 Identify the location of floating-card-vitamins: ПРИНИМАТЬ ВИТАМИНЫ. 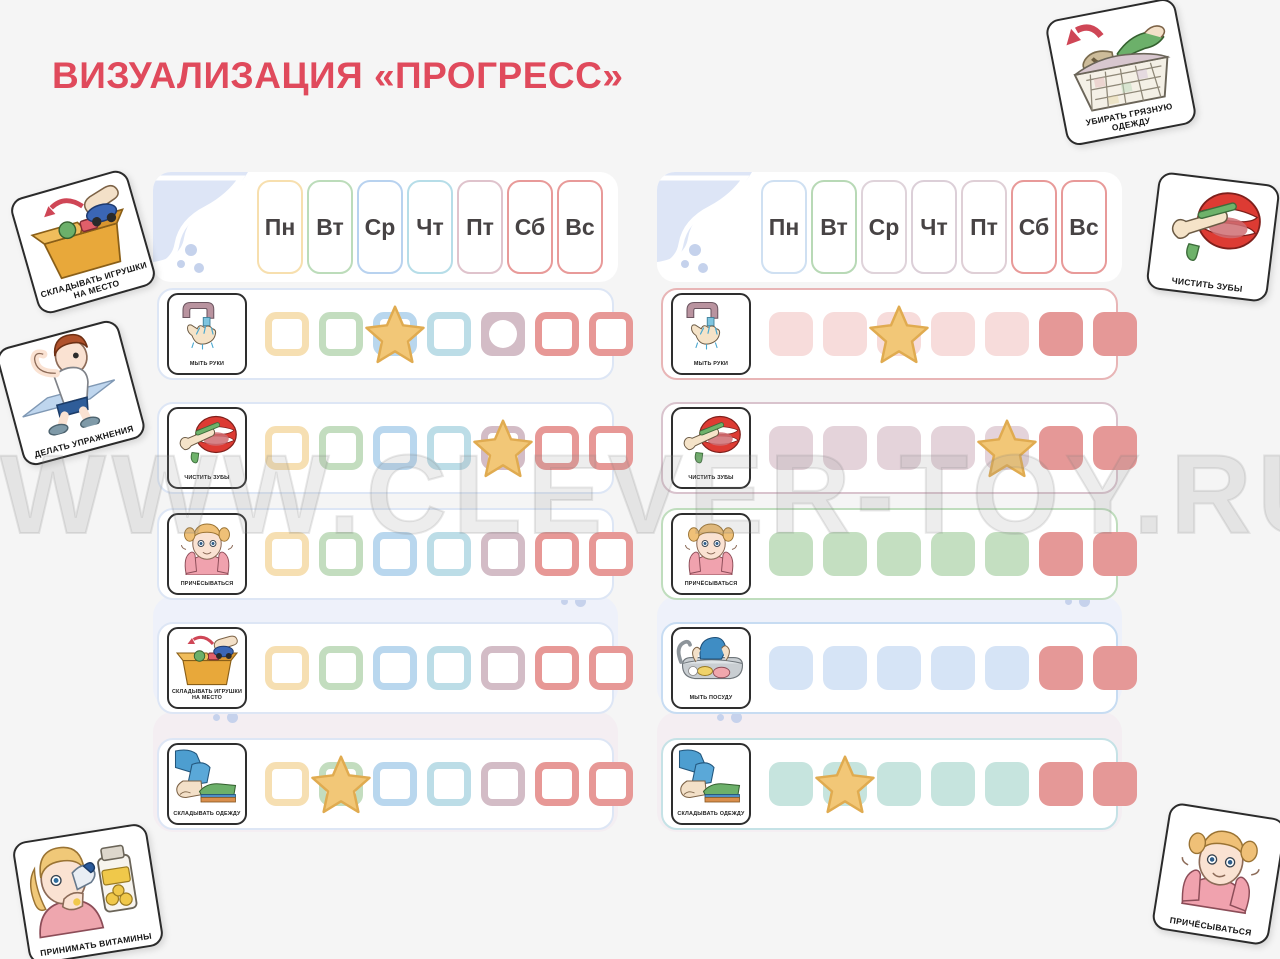
(88, 890).